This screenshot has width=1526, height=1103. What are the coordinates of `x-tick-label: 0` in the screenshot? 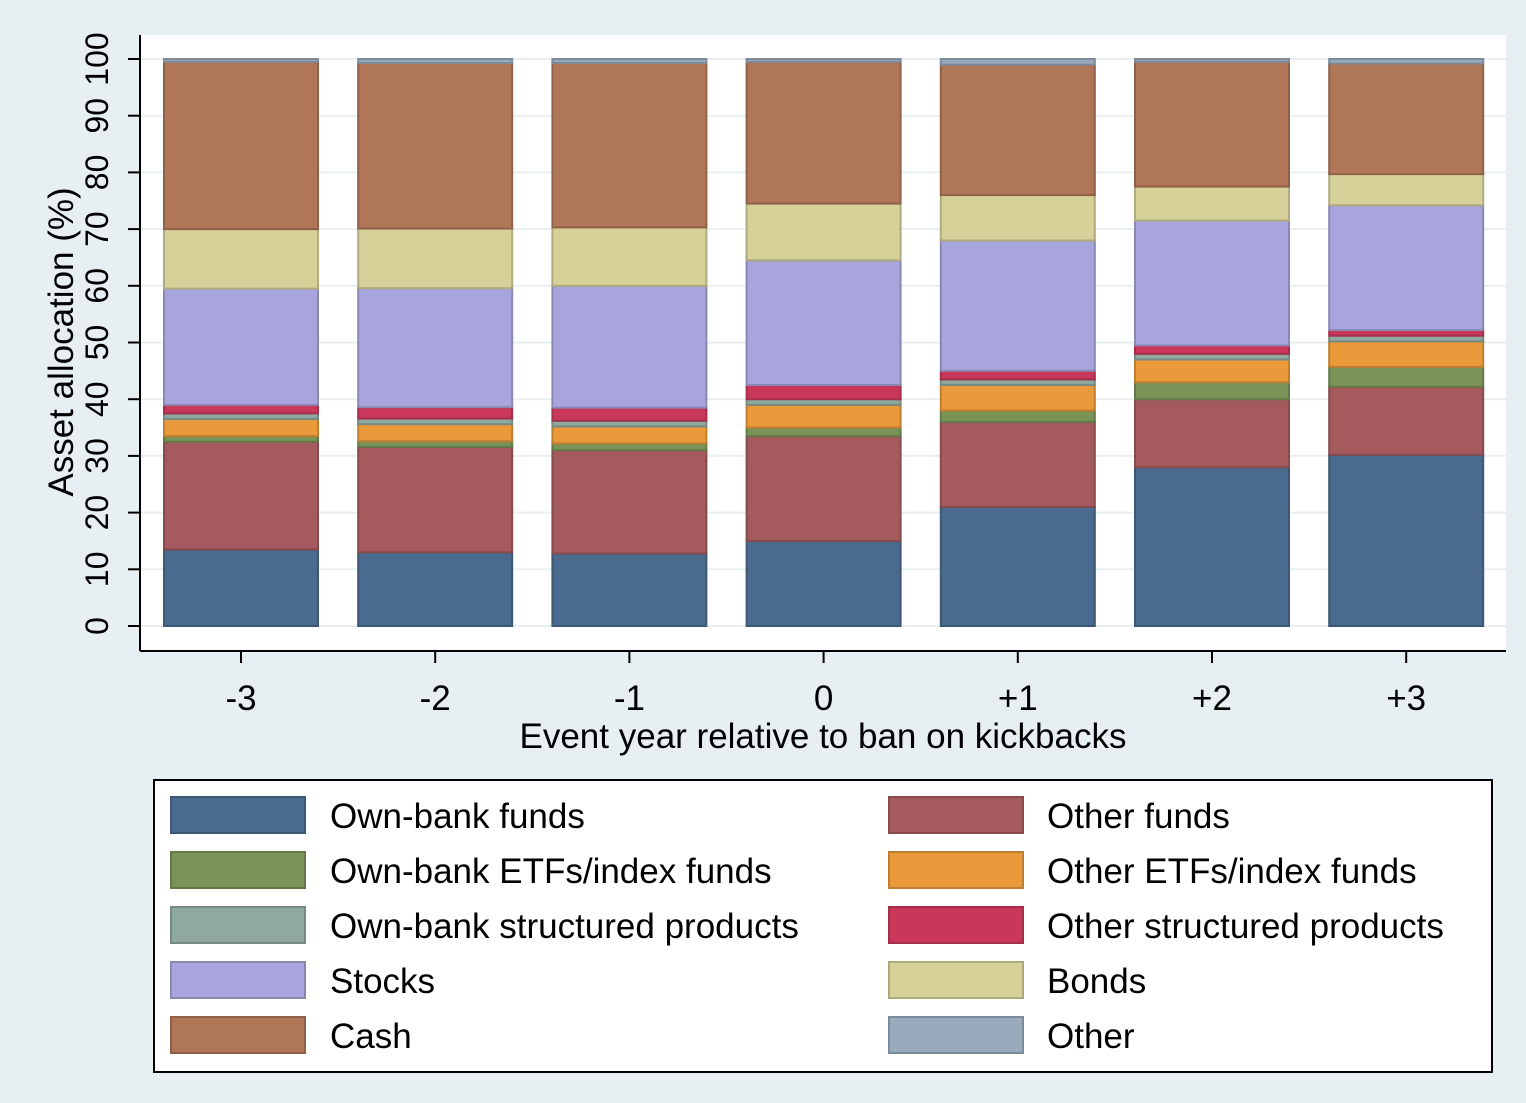 It's located at (823, 698).